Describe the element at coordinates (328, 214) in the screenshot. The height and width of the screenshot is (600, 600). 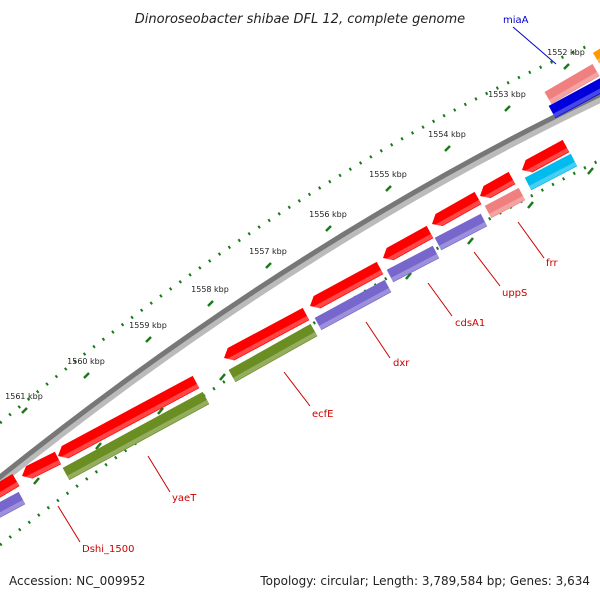
I see `ruler-tick-label: 1556 kbp` at that location.